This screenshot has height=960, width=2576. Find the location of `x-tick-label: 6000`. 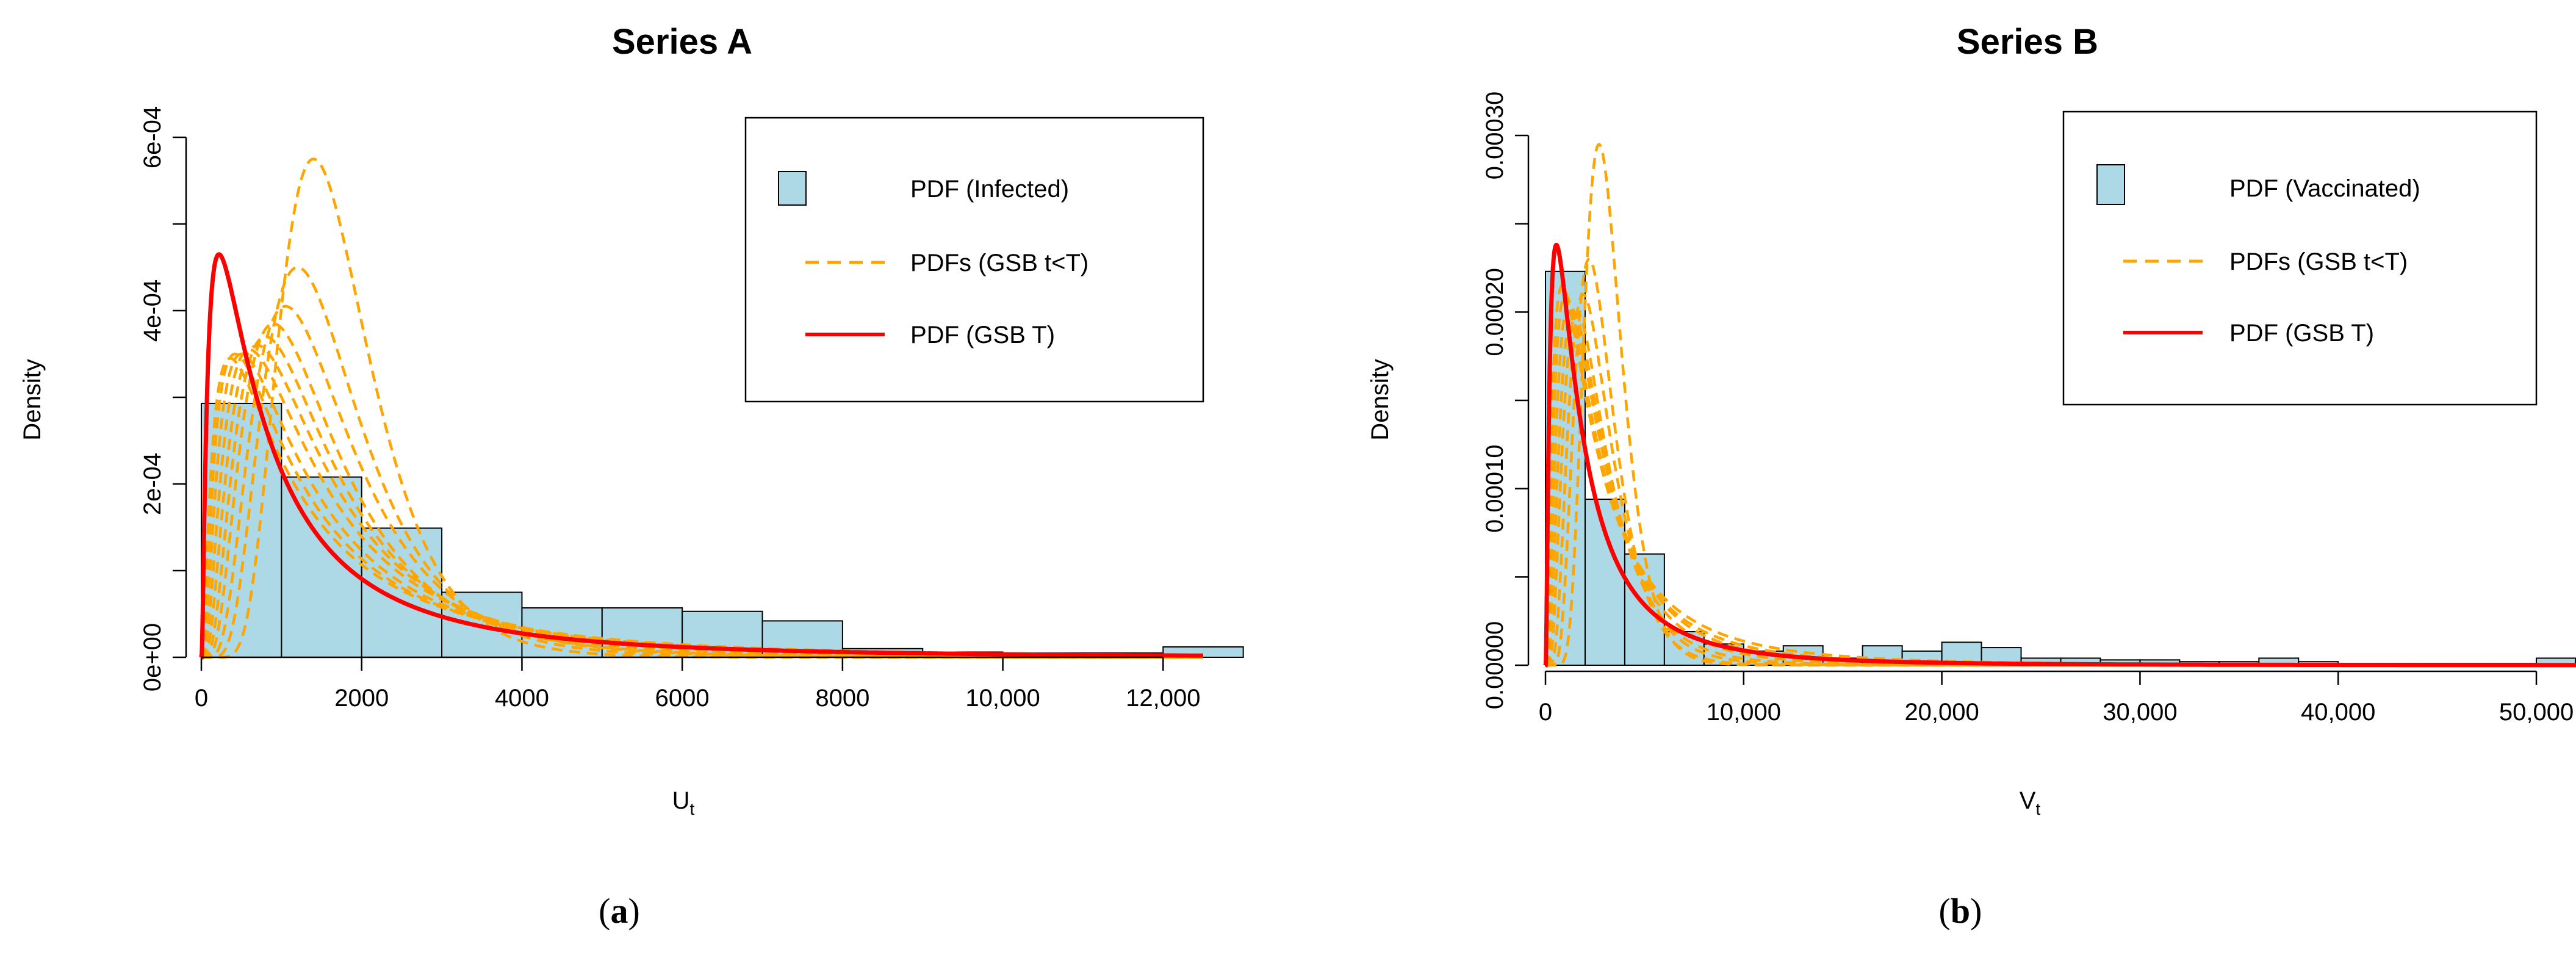

x-tick-label: 6000 is located at coordinates (682, 698).